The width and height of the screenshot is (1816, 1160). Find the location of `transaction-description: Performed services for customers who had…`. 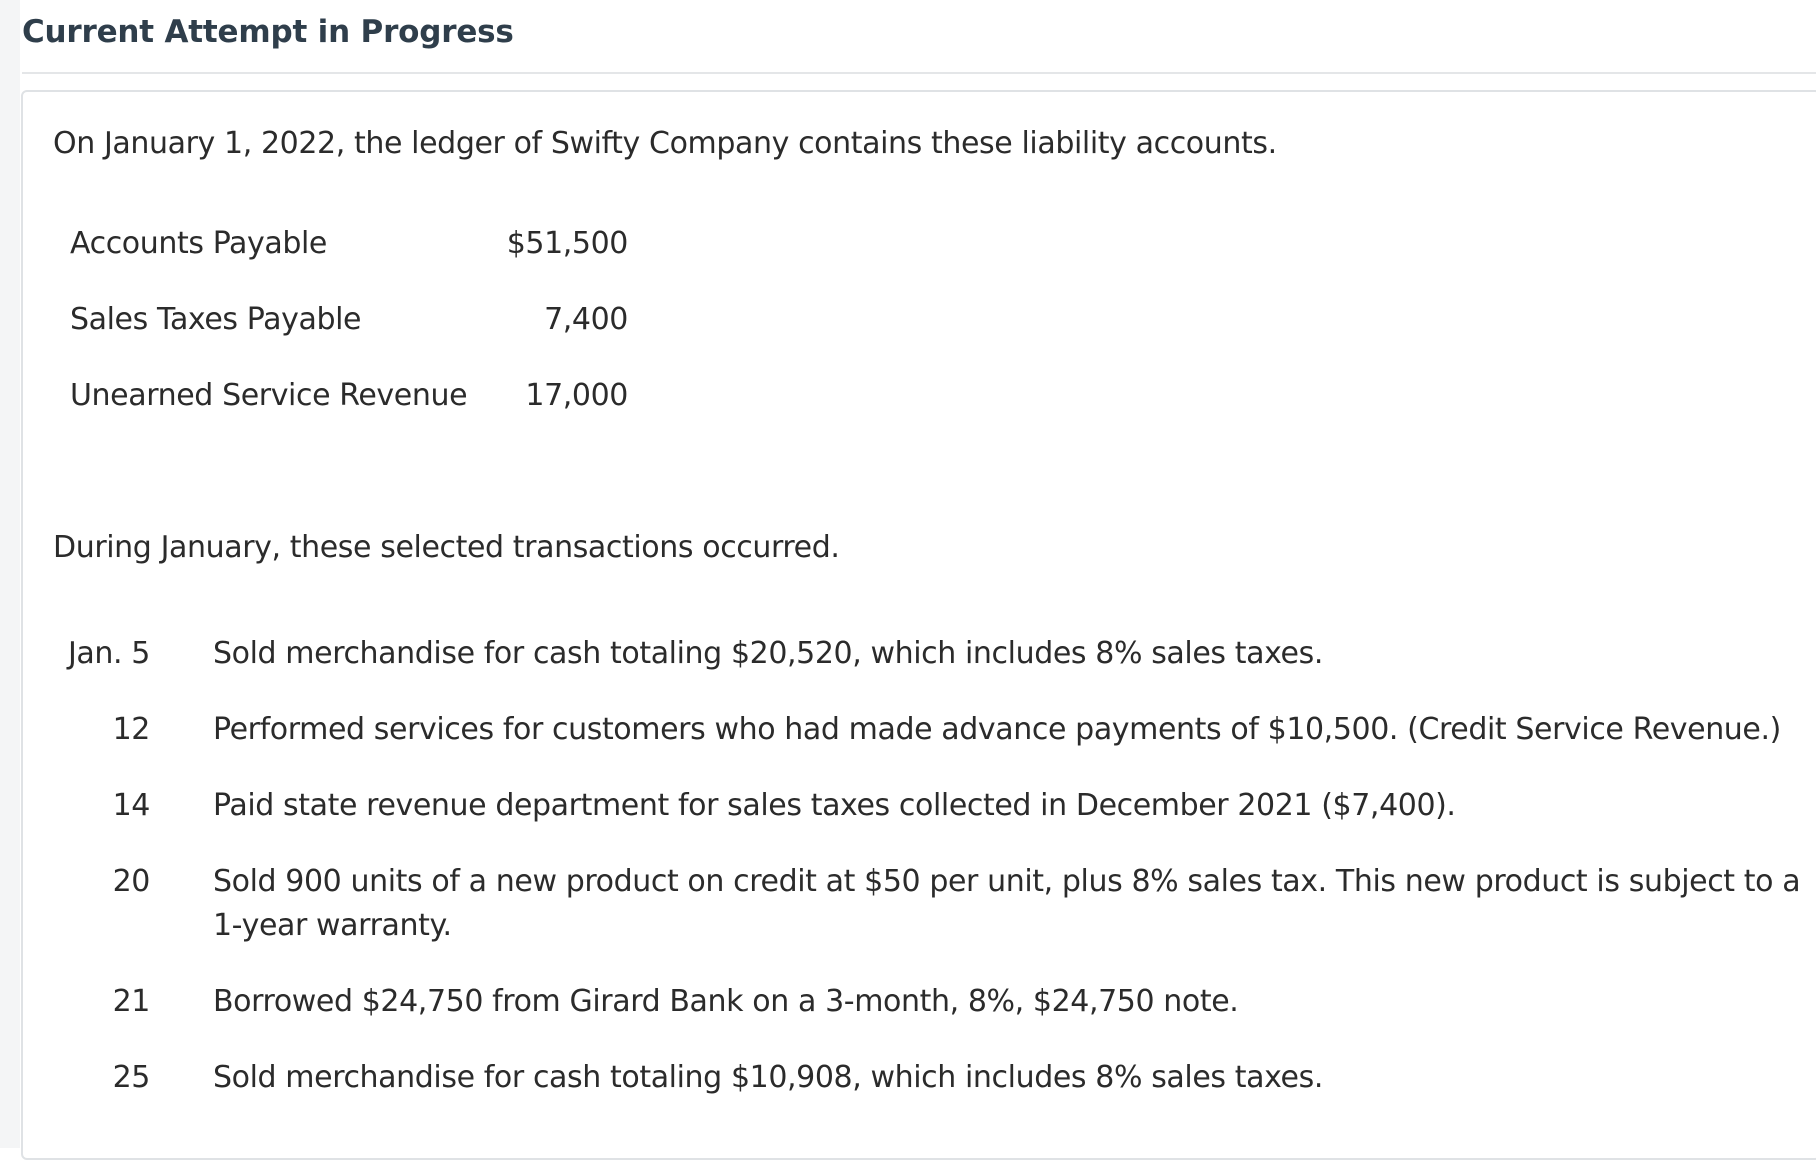

transaction-description: Performed services for customers who had… is located at coordinates (997, 729).